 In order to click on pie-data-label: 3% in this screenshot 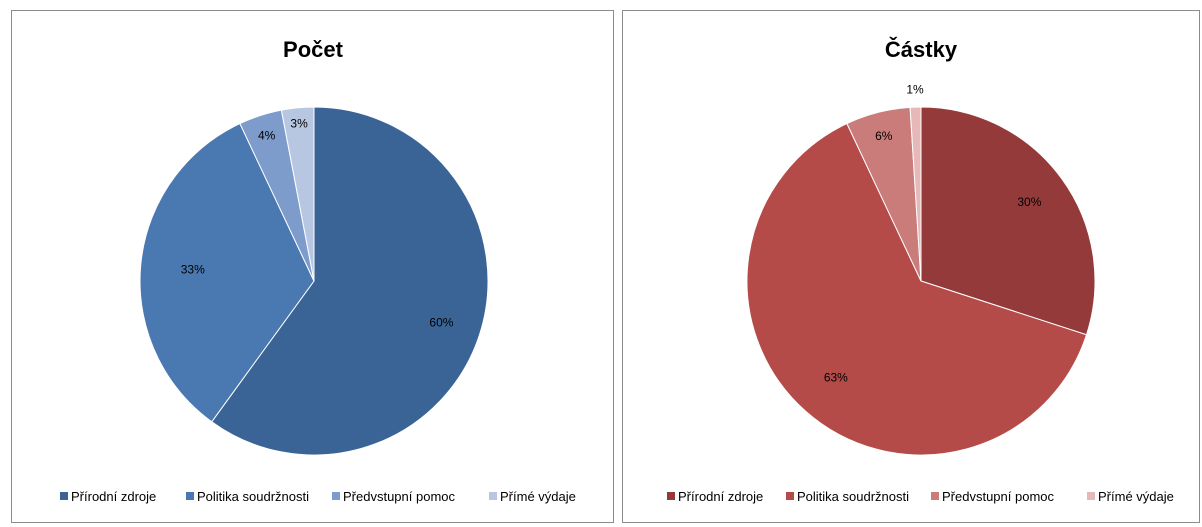, I will do `click(299, 123)`.